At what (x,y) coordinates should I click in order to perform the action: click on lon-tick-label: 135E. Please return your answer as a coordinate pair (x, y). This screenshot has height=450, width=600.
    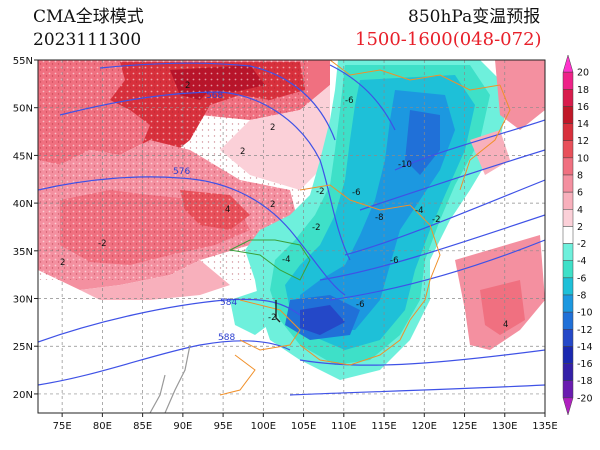
    Looking at the image, I should click on (544, 426).